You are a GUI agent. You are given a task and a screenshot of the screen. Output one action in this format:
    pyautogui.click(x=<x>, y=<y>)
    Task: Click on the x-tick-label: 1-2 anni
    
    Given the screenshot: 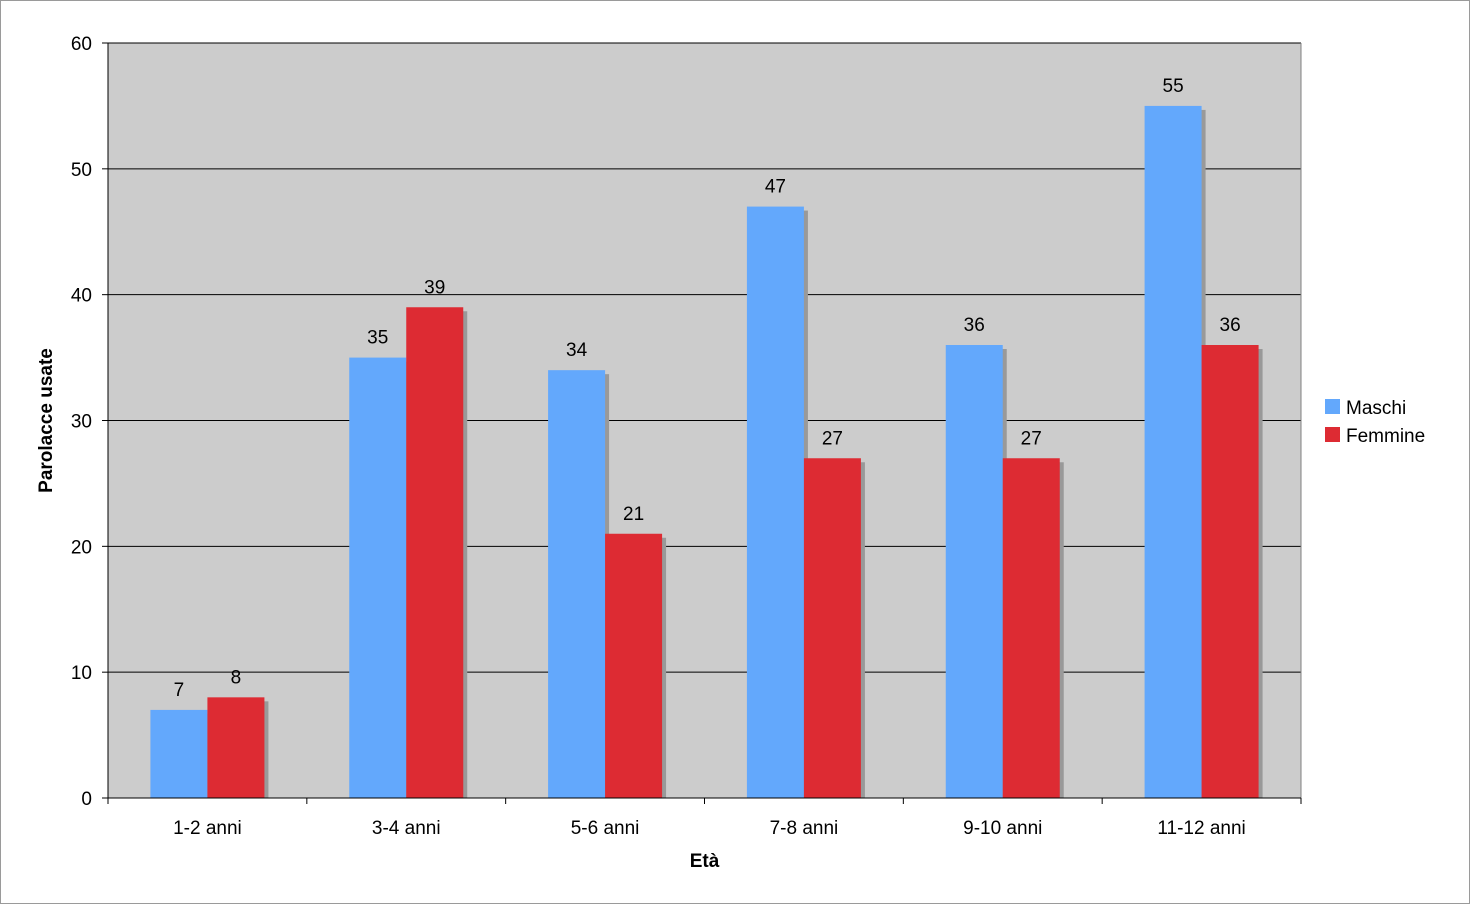 What is the action you would take?
    pyautogui.click(x=207, y=828)
    